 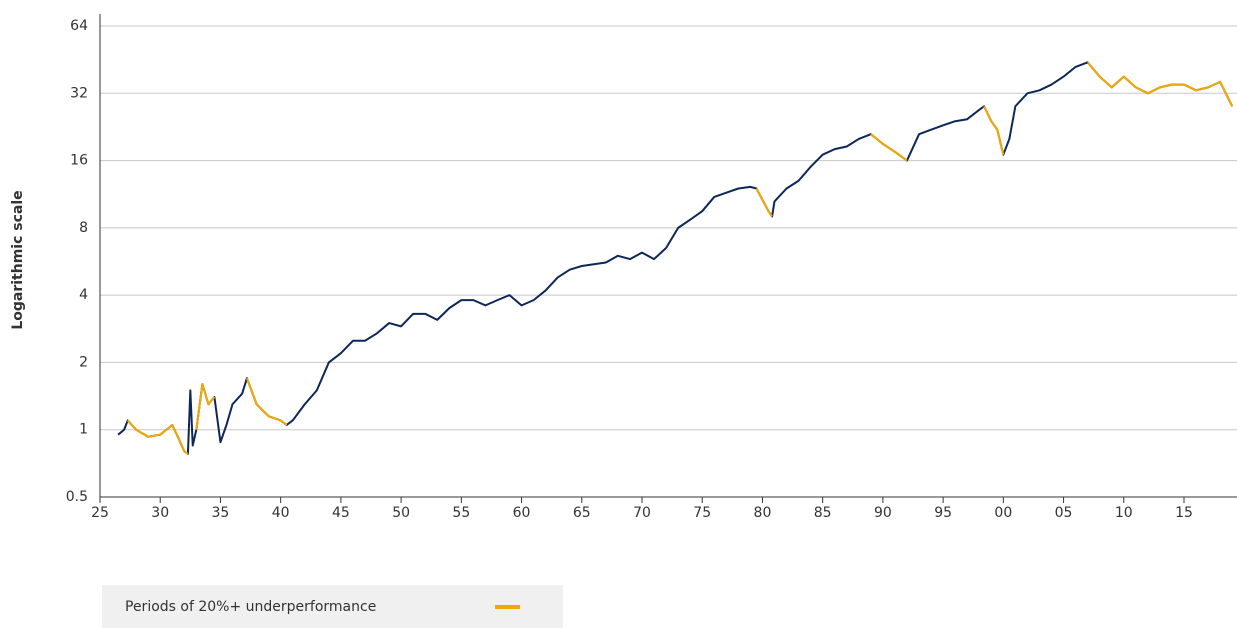 What do you see at coordinates (83, 362) in the screenshot?
I see `y-tick-label: 2` at bounding box center [83, 362].